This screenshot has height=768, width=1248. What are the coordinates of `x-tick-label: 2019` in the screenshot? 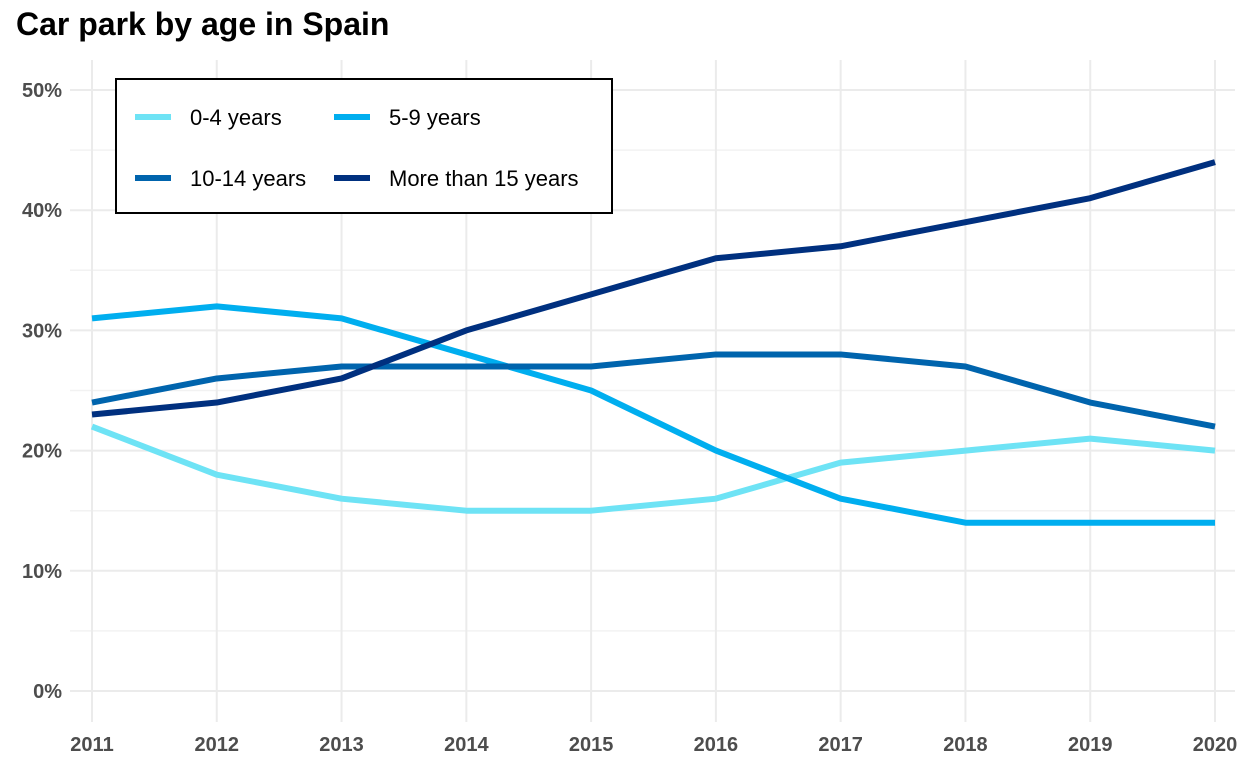 It's located at (1090, 745).